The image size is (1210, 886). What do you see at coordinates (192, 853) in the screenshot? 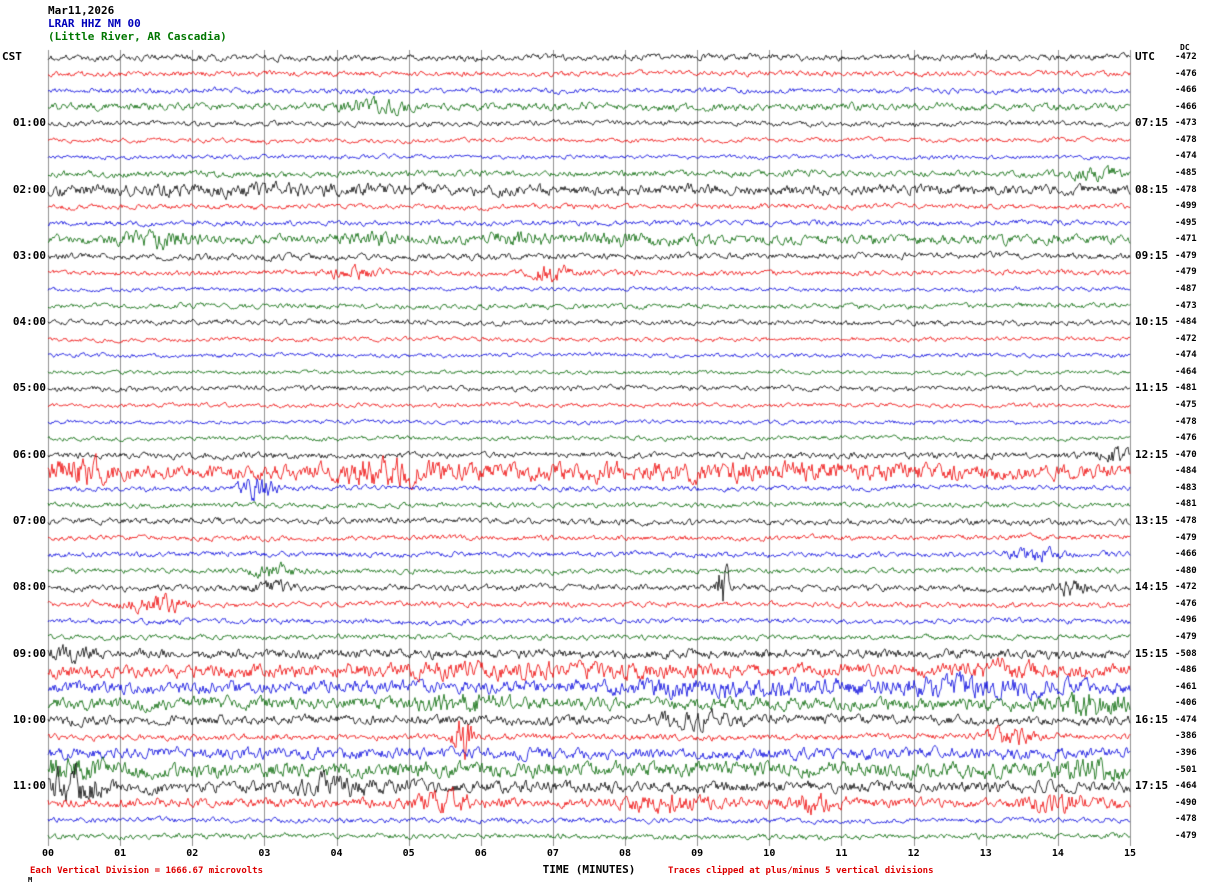
I see `x-tick-label: 02` at bounding box center [192, 853].